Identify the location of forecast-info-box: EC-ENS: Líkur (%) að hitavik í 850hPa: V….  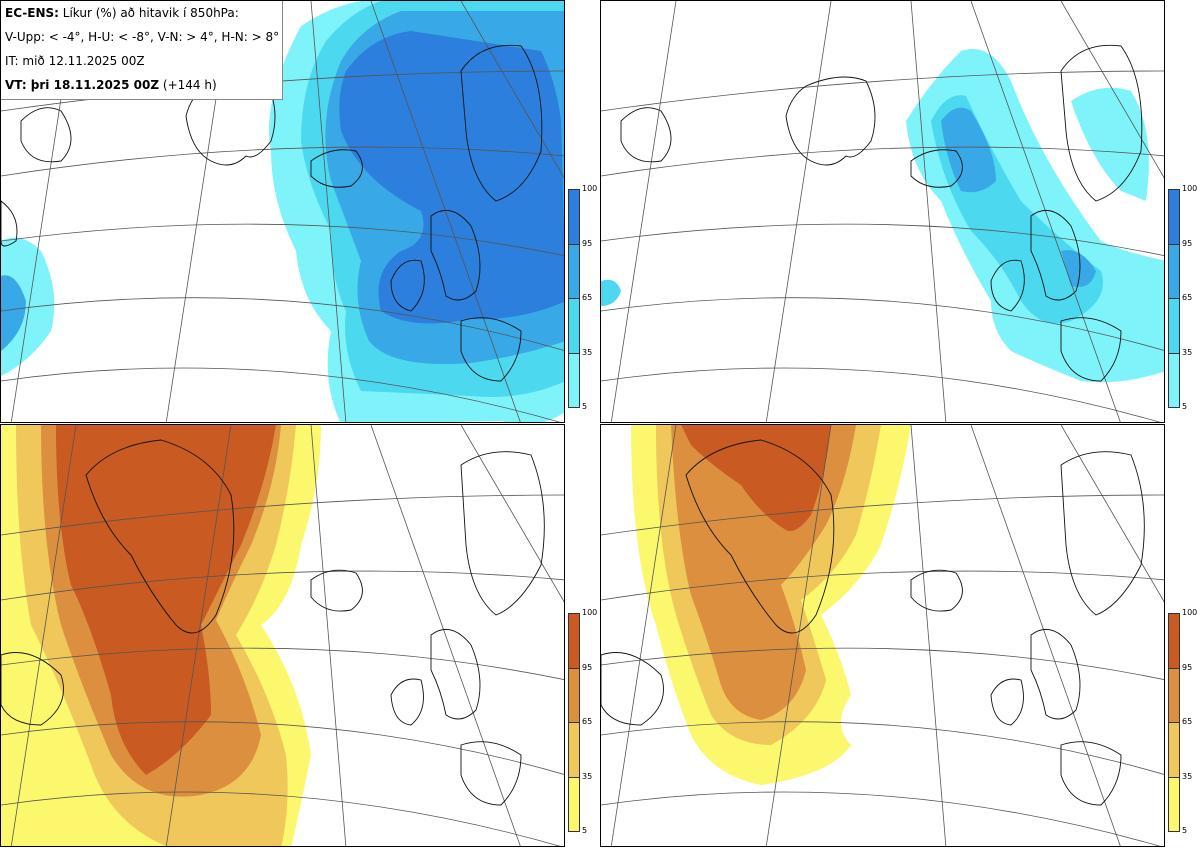
(142, 50).